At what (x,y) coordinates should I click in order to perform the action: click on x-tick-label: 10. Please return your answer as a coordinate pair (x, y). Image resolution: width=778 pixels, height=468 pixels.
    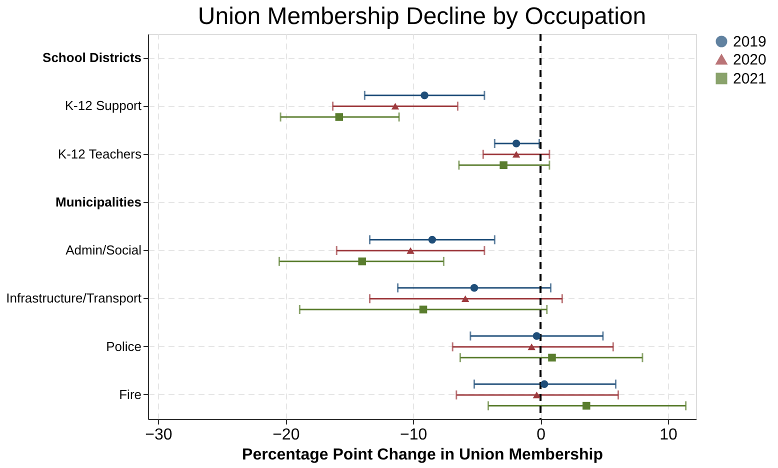
    Looking at the image, I should click on (669, 435).